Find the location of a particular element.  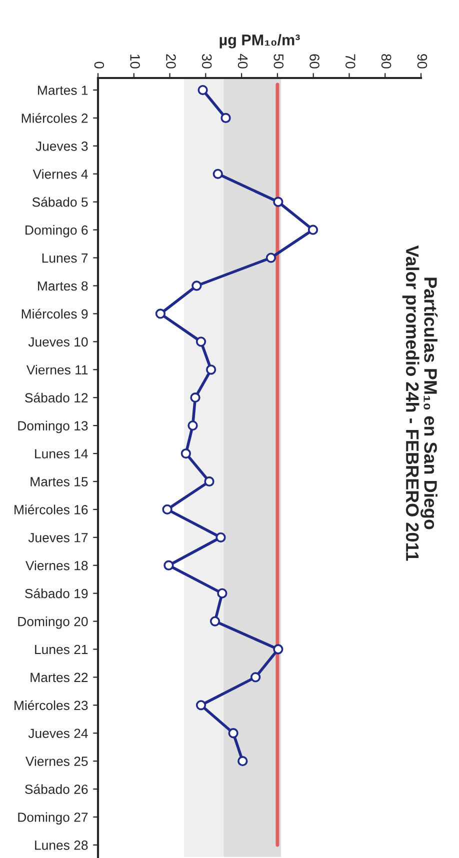

y-tick-label: Martes 8 is located at coordinates (63, 286).